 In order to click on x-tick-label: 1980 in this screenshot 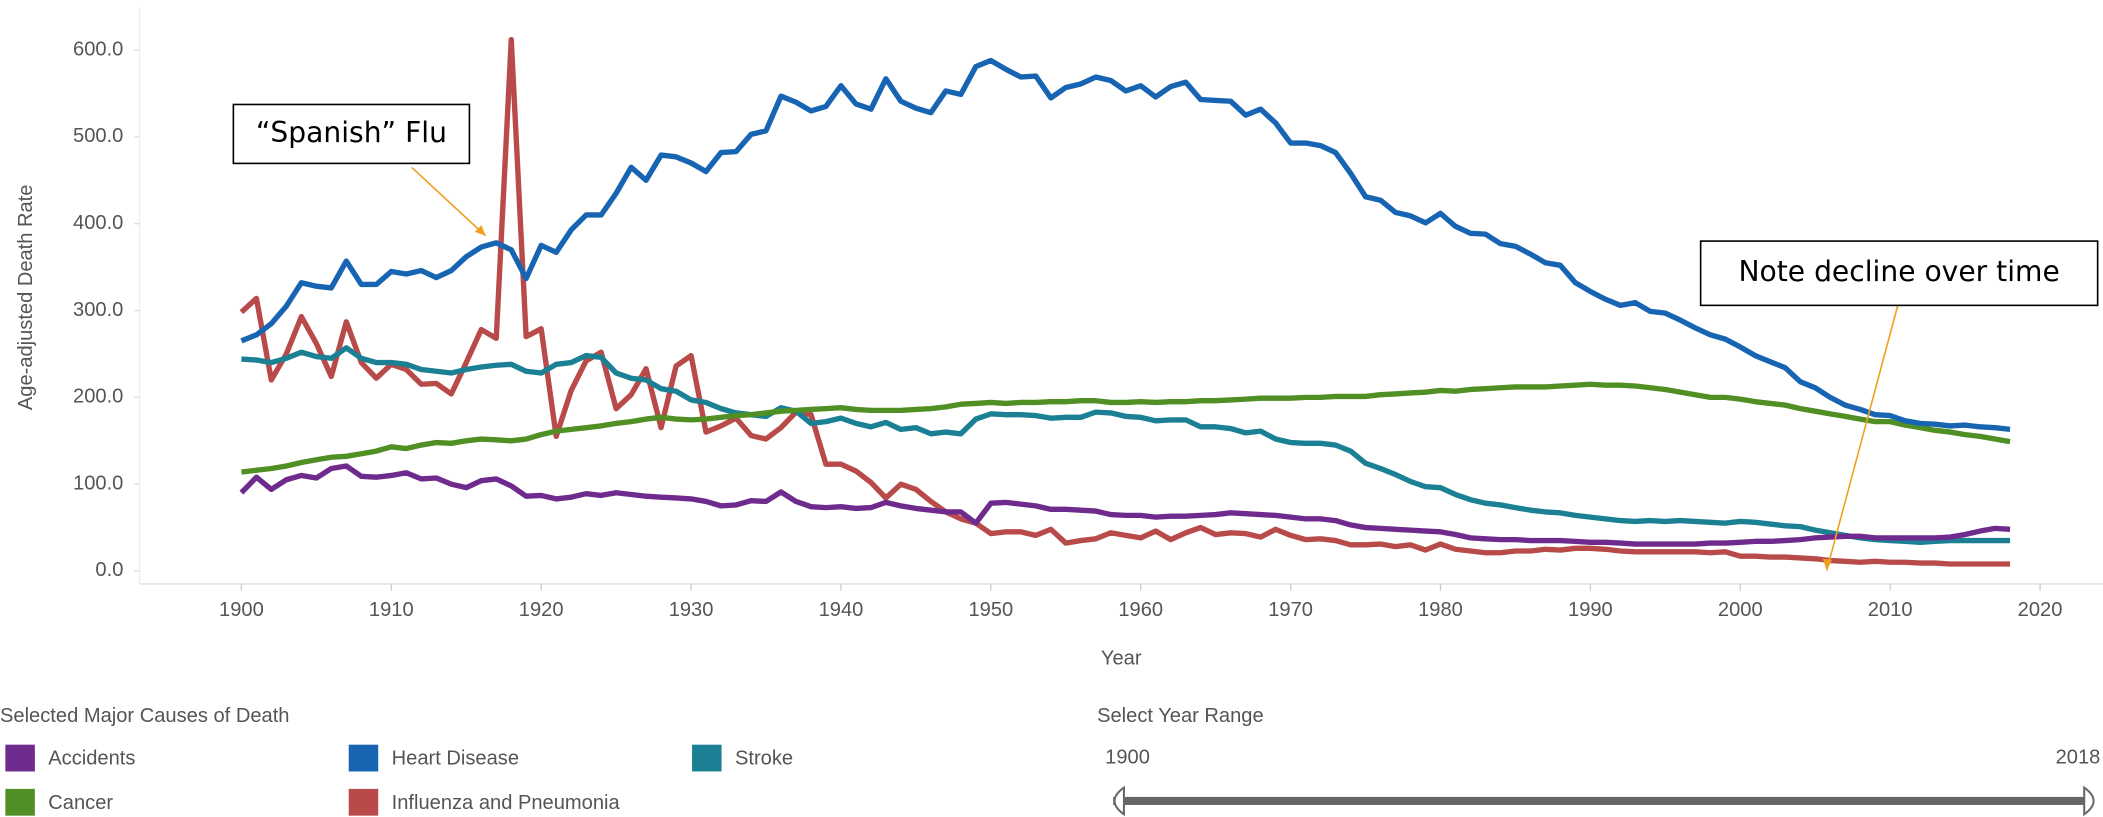, I will do `click(1440, 610)`.